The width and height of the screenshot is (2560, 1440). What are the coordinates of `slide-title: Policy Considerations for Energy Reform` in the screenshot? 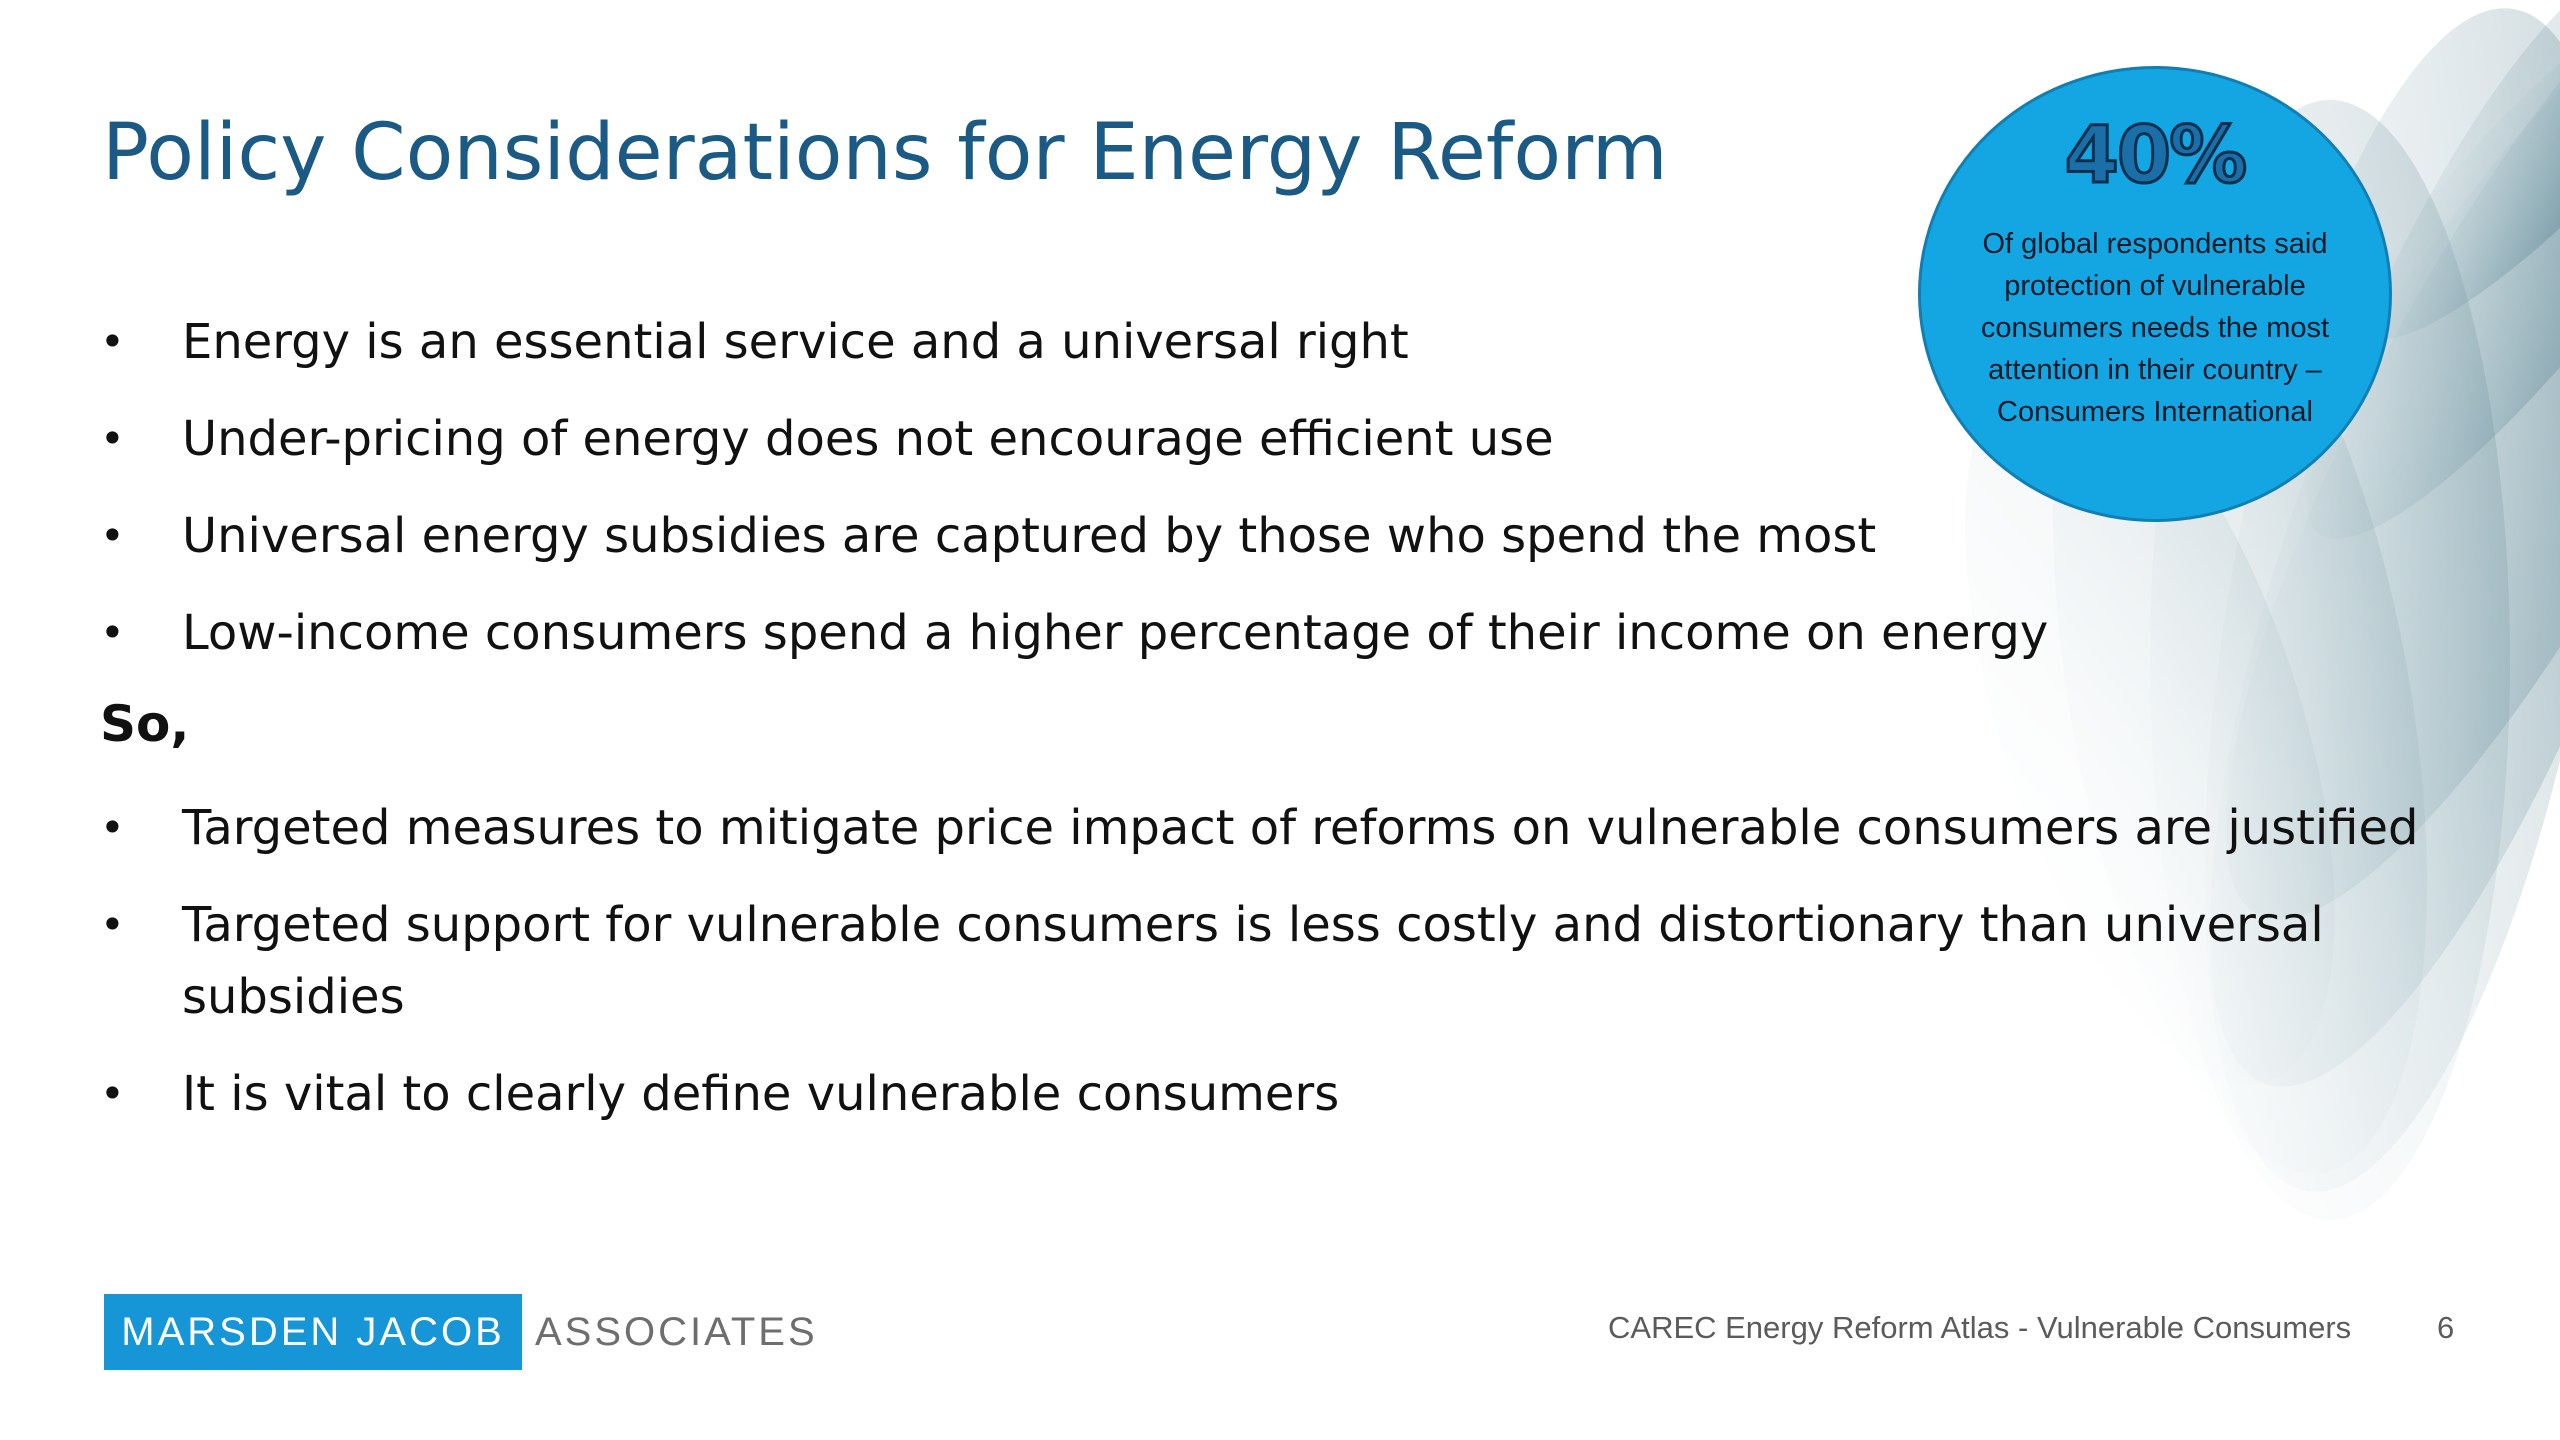 It's located at (885, 153).